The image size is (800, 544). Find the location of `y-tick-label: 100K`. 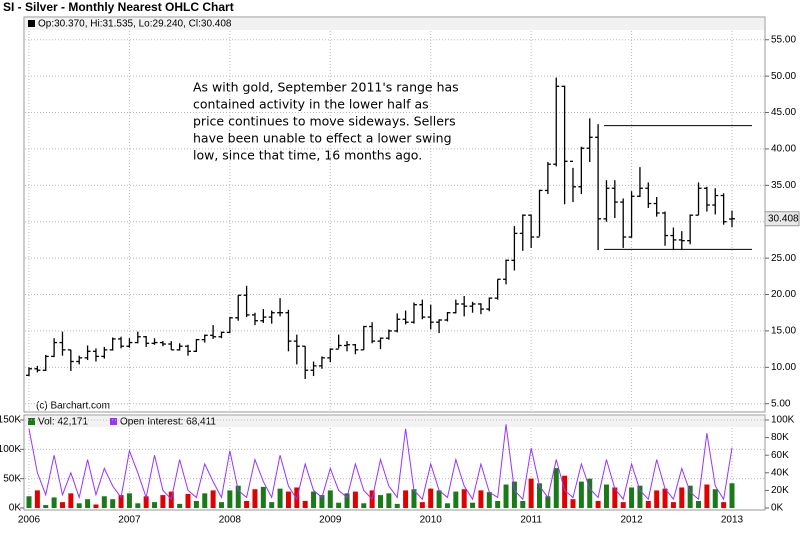

y-tick-label: 100K is located at coordinates (10, 449).